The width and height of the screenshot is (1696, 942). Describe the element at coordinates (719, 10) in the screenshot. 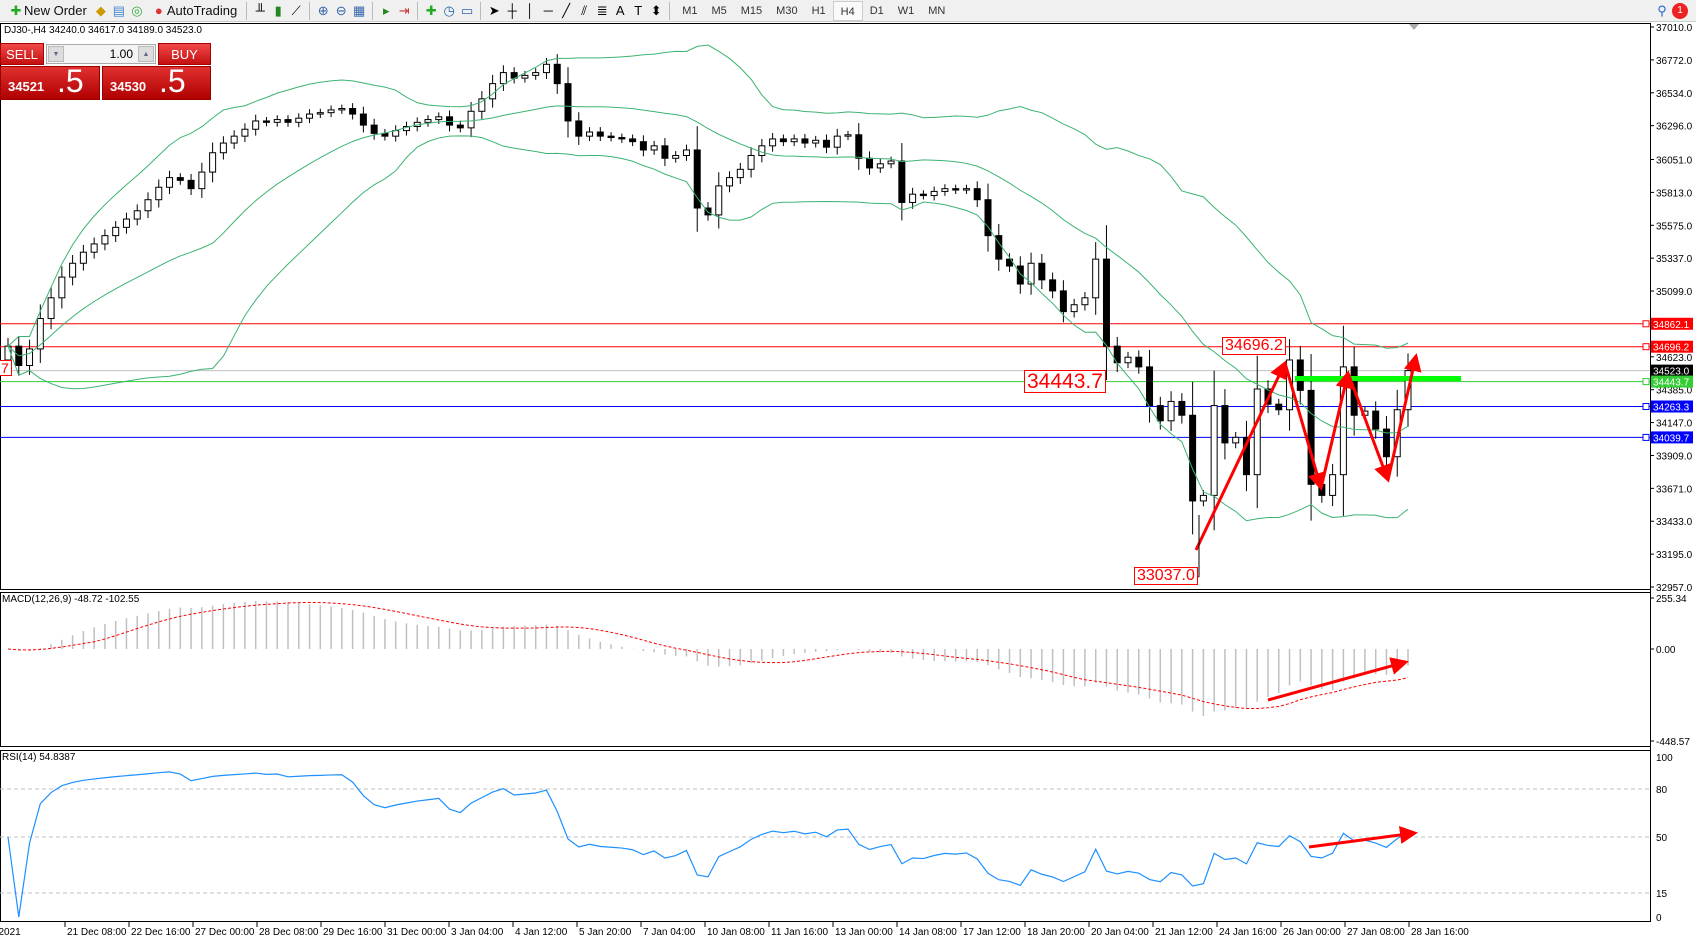

I see `timeframe-m5: M5` at that location.